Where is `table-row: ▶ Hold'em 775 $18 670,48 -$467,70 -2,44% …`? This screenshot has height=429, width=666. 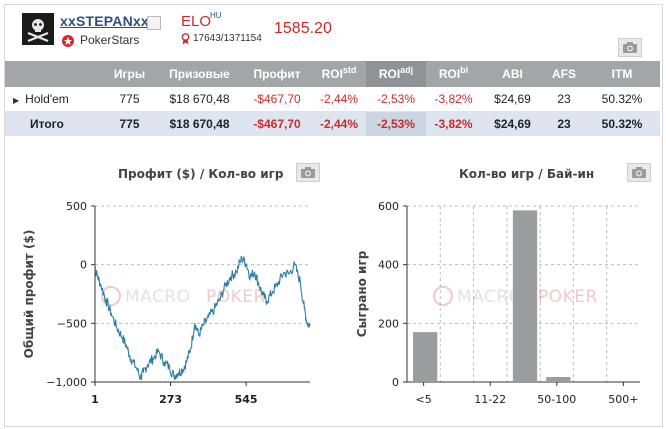 table-row: ▶ Hold'em 775 $18 670,48 -$467,70 -2,44% … is located at coordinates (332, 99).